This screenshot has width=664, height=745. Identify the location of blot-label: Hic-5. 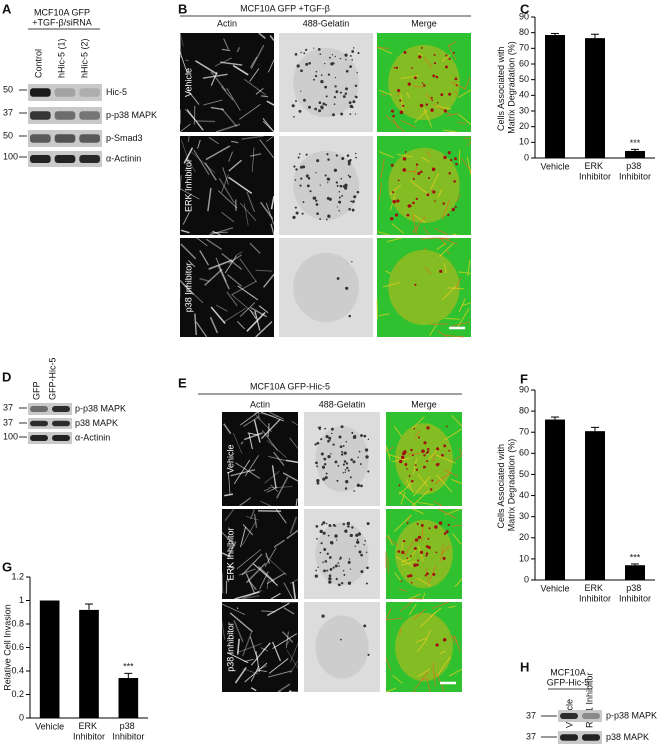
(116, 92).